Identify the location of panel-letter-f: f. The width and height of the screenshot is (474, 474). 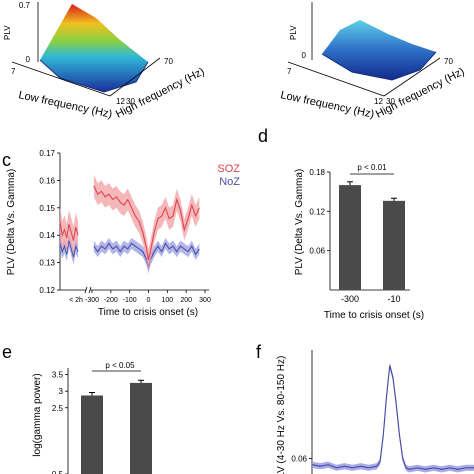
(259, 352).